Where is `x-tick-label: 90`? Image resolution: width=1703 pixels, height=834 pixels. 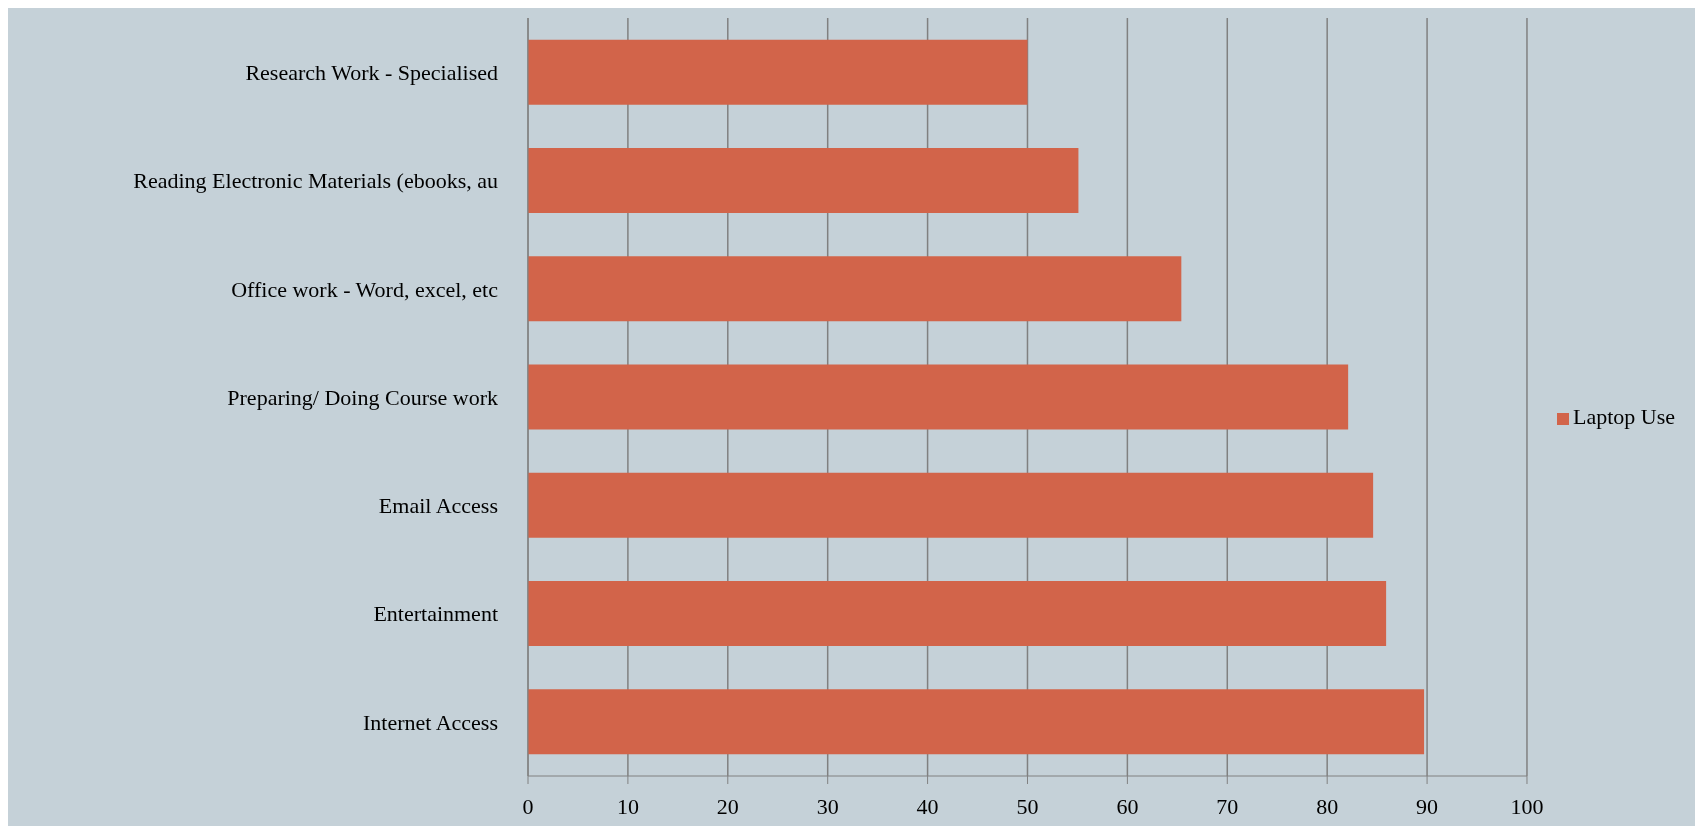 x-tick-label: 90 is located at coordinates (1427, 806).